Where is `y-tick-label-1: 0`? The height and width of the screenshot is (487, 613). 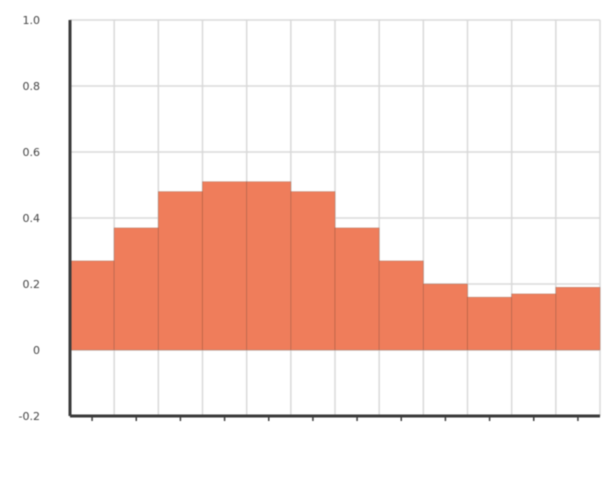 y-tick-label-1: 0 is located at coordinates (36, 350).